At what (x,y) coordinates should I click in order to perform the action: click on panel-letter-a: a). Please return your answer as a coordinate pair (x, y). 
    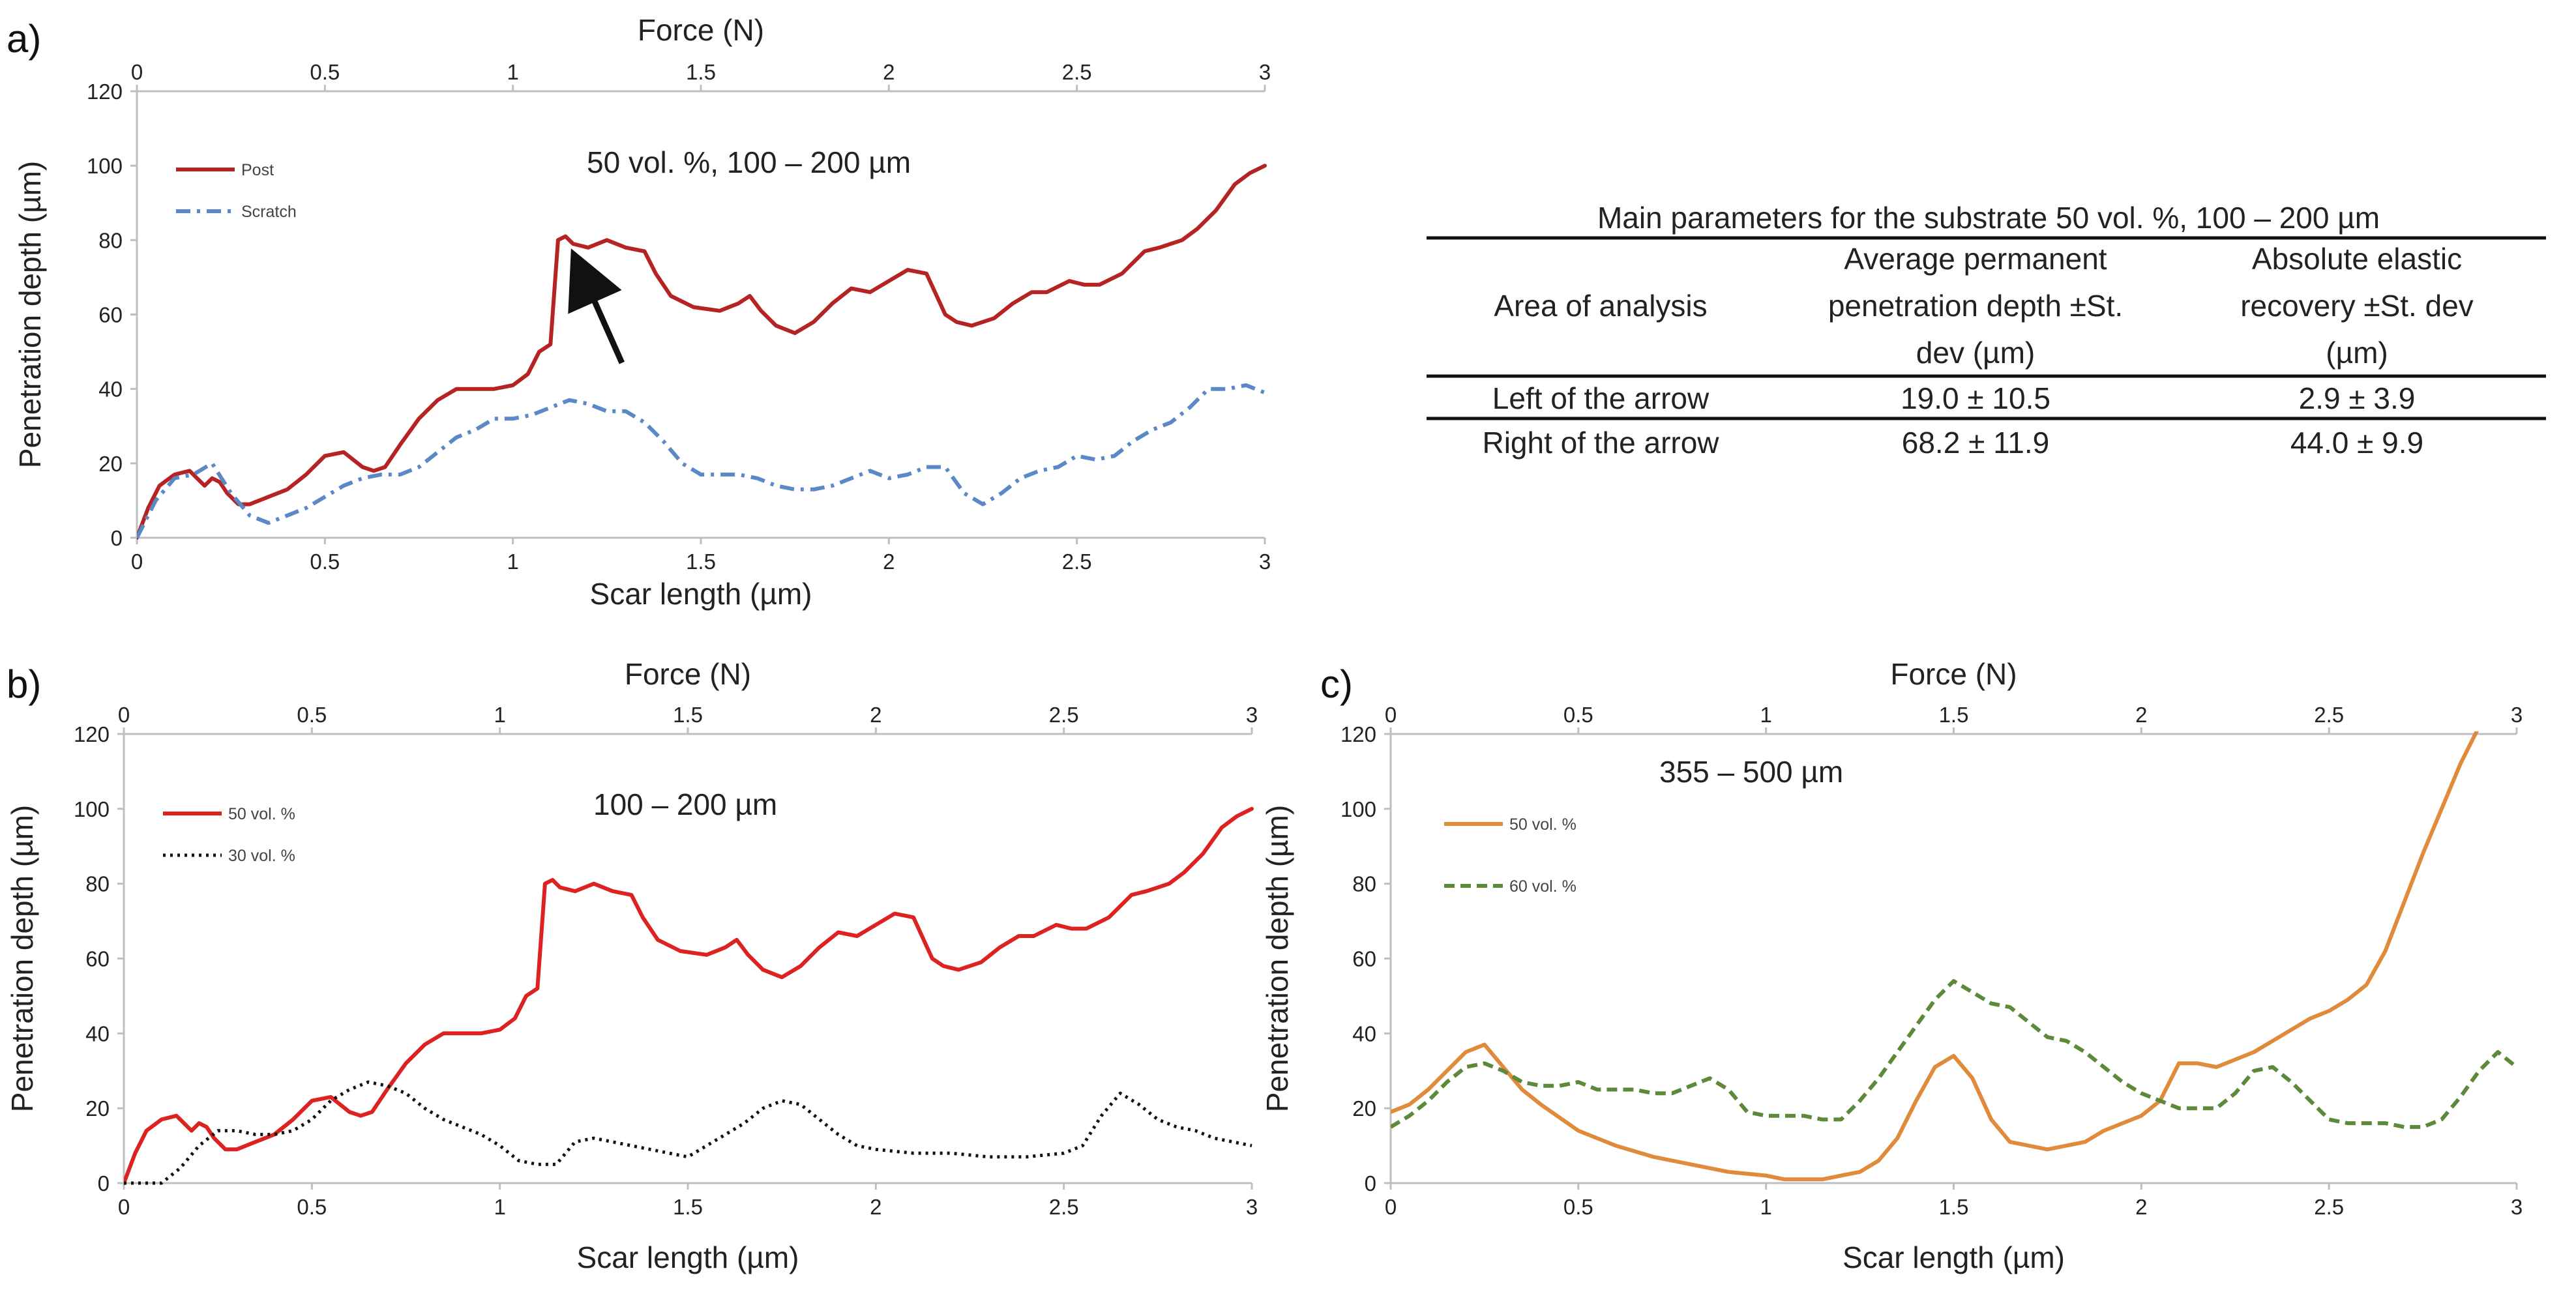
    Looking at the image, I should click on (24, 39).